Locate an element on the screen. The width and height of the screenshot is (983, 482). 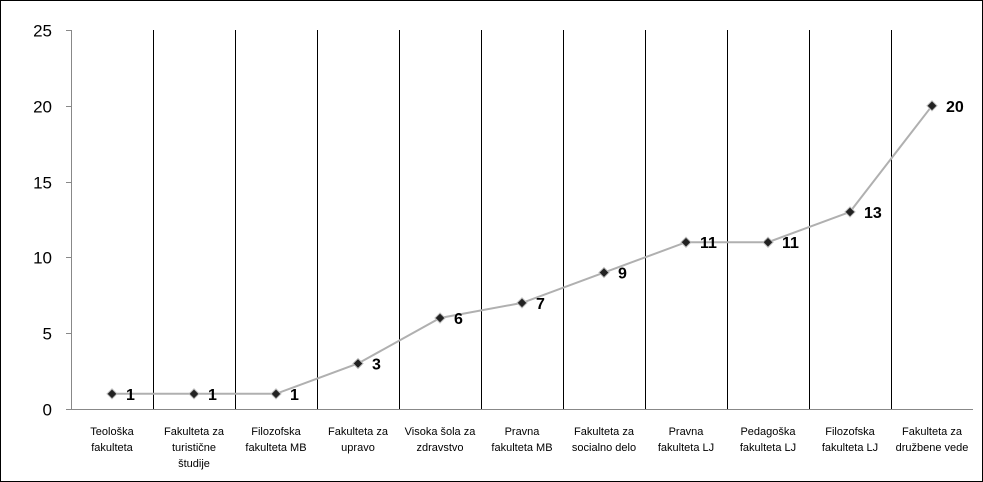
x-tick-label: Pedagoška fakulteta LJ is located at coordinates (768, 440).